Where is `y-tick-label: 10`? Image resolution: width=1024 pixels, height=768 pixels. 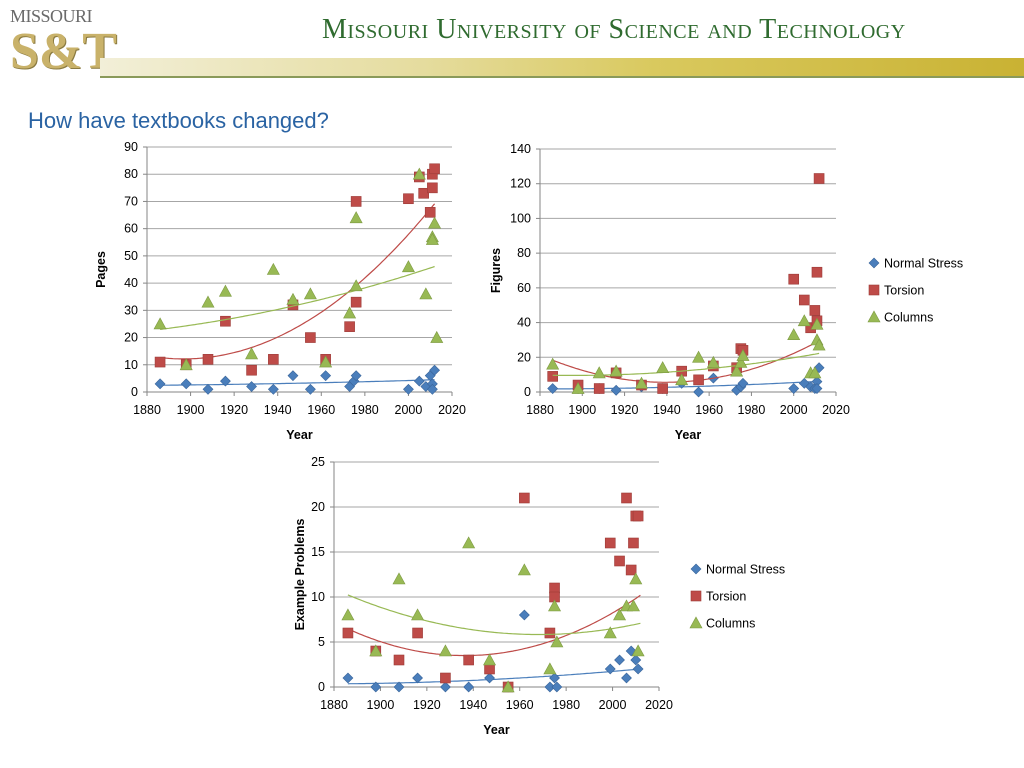
y-tick-label: 10 is located at coordinates (318, 597).